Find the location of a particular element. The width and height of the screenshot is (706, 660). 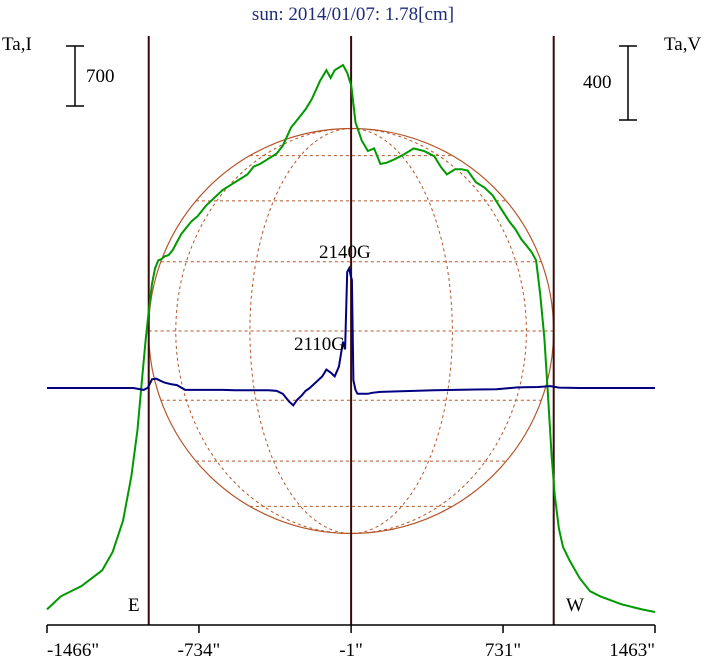

annotation-2140g: 2140G is located at coordinates (345, 252).